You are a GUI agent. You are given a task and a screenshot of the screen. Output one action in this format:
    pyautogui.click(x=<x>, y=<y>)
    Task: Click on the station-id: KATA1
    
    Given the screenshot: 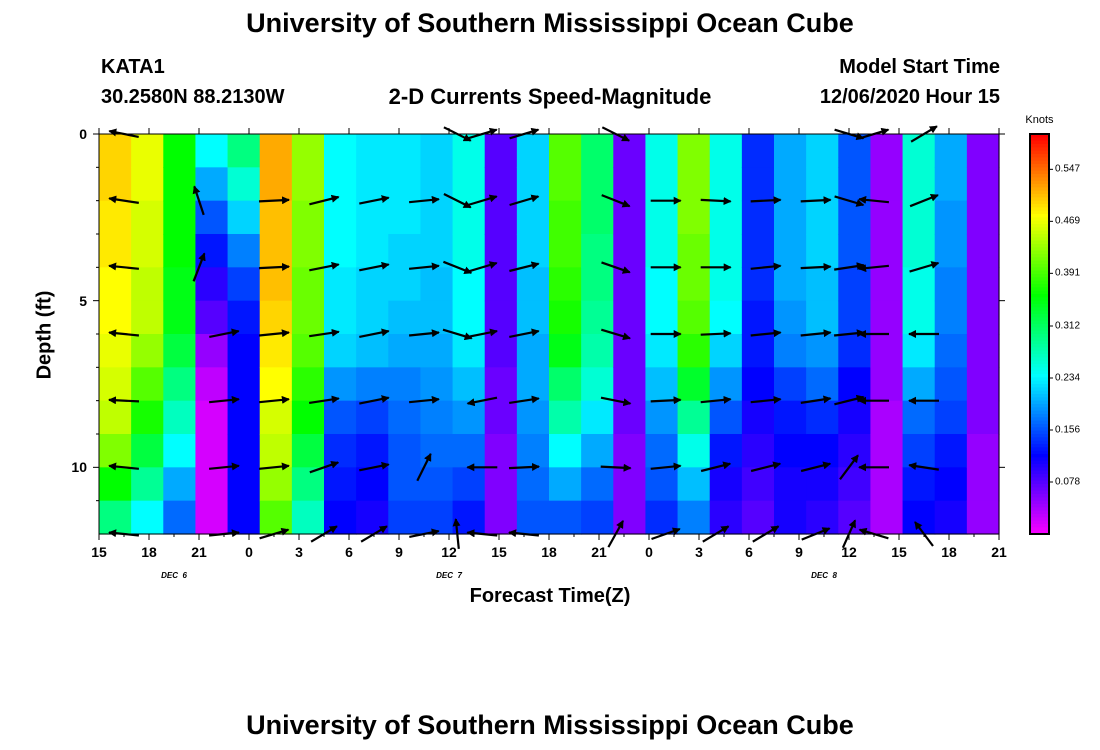 What is the action you would take?
    pyautogui.click(x=133, y=67)
    